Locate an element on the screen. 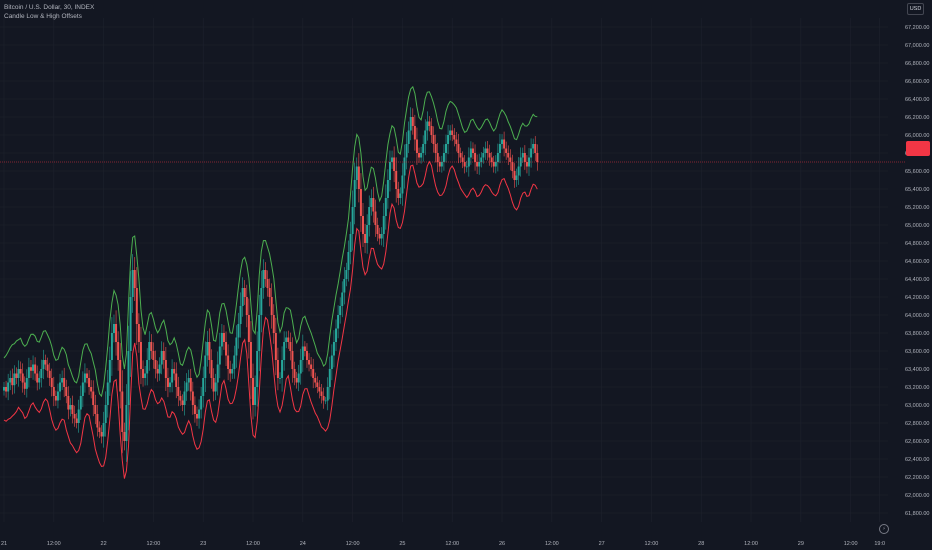 The image size is (932, 550). x-tick-label: 23 is located at coordinates (203, 544).